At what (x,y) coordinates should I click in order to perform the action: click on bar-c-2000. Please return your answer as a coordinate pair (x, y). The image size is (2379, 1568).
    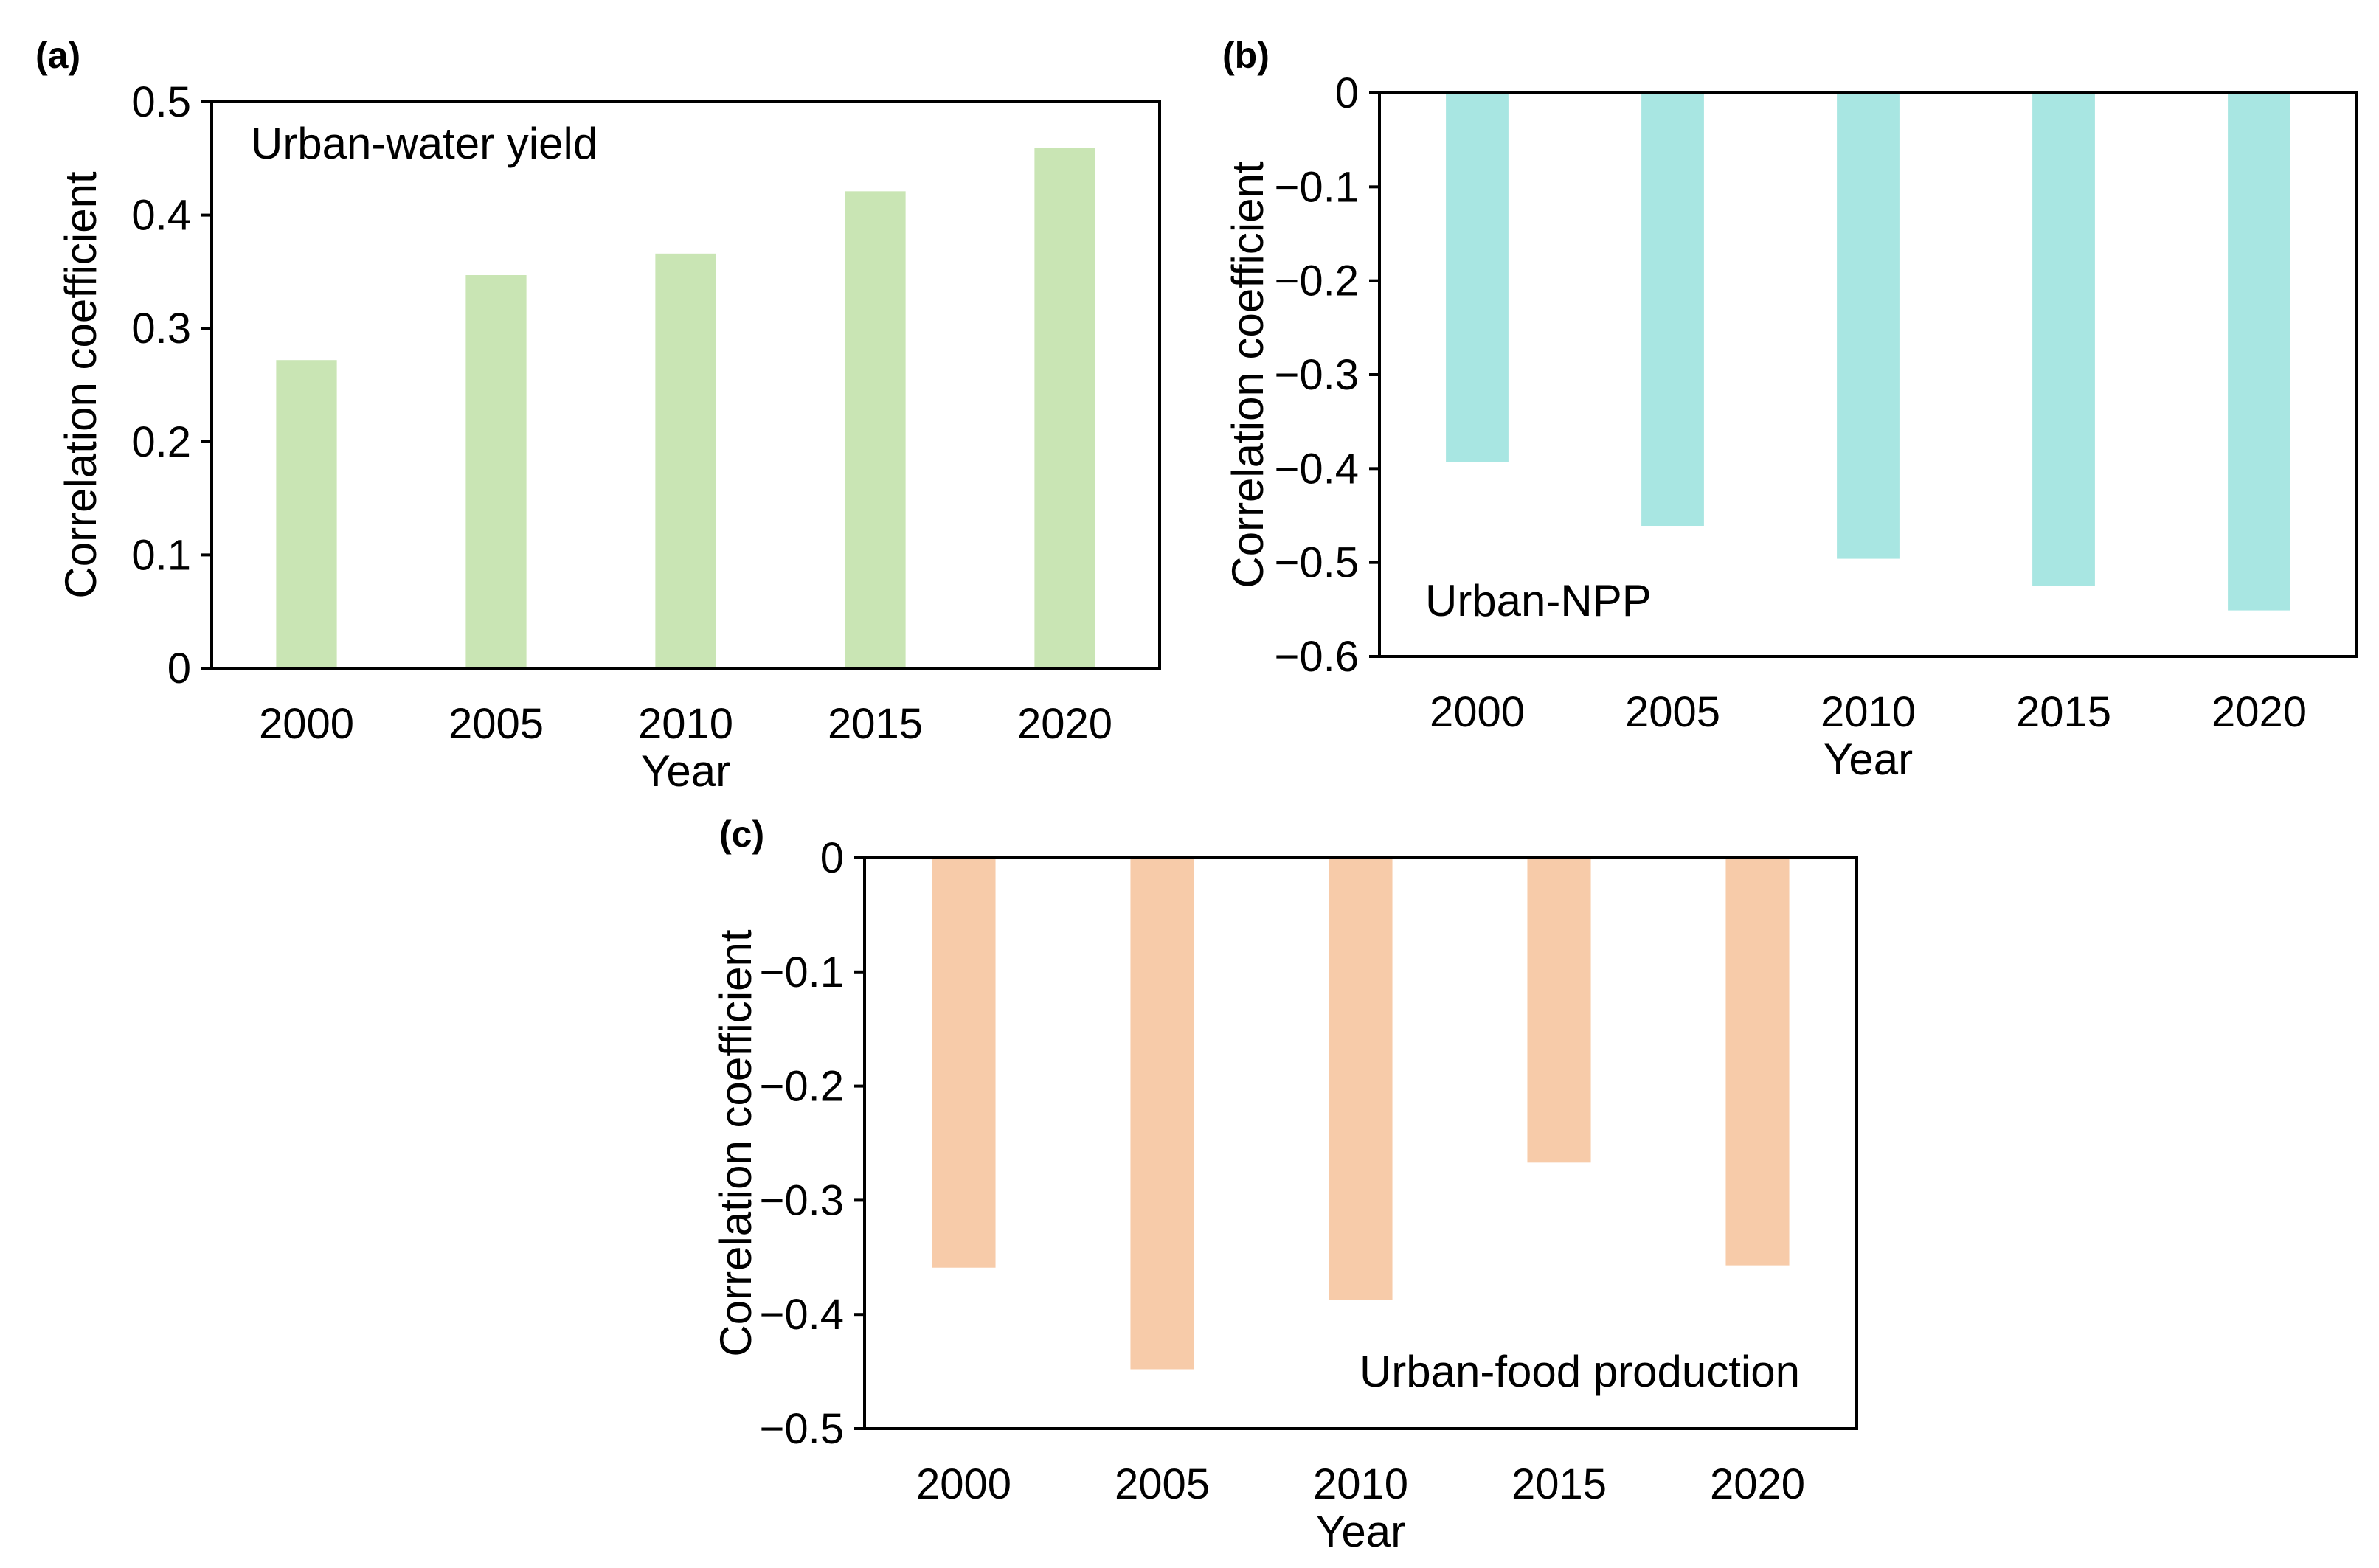
    Looking at the image, I should click on (964, 1063).